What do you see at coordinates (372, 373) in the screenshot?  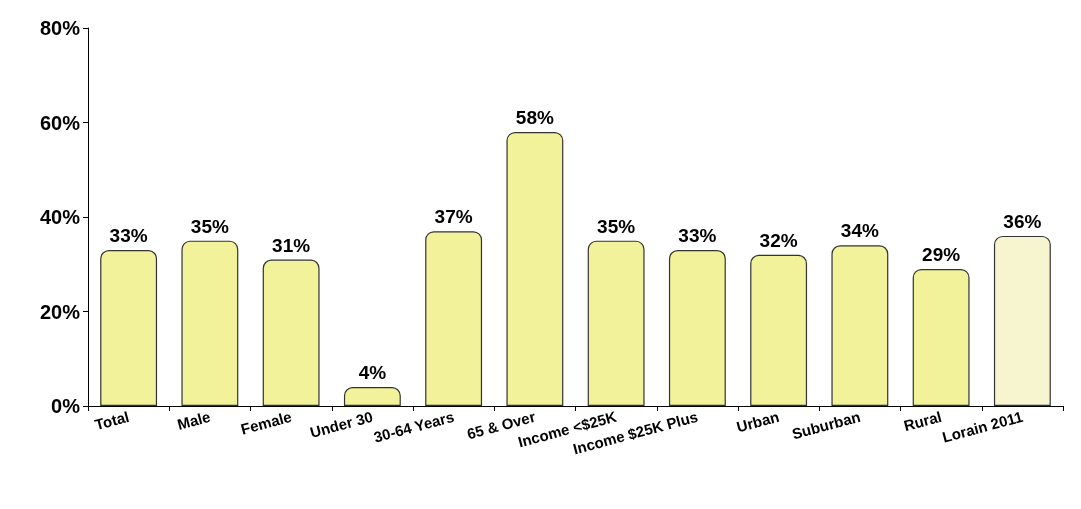 I see `data-label: 4%` at bounding box center [372, 373].